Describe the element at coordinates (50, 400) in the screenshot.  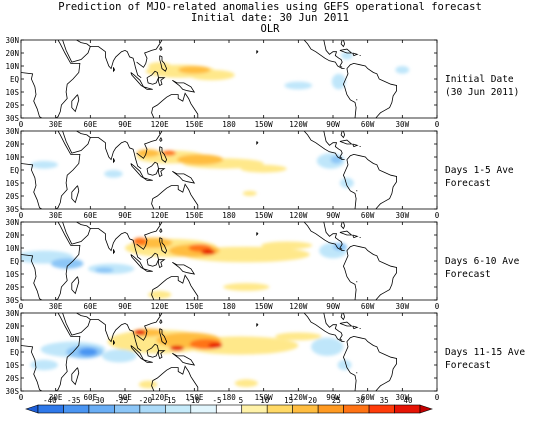
I see `colorbar-level-label: -40` at that location.